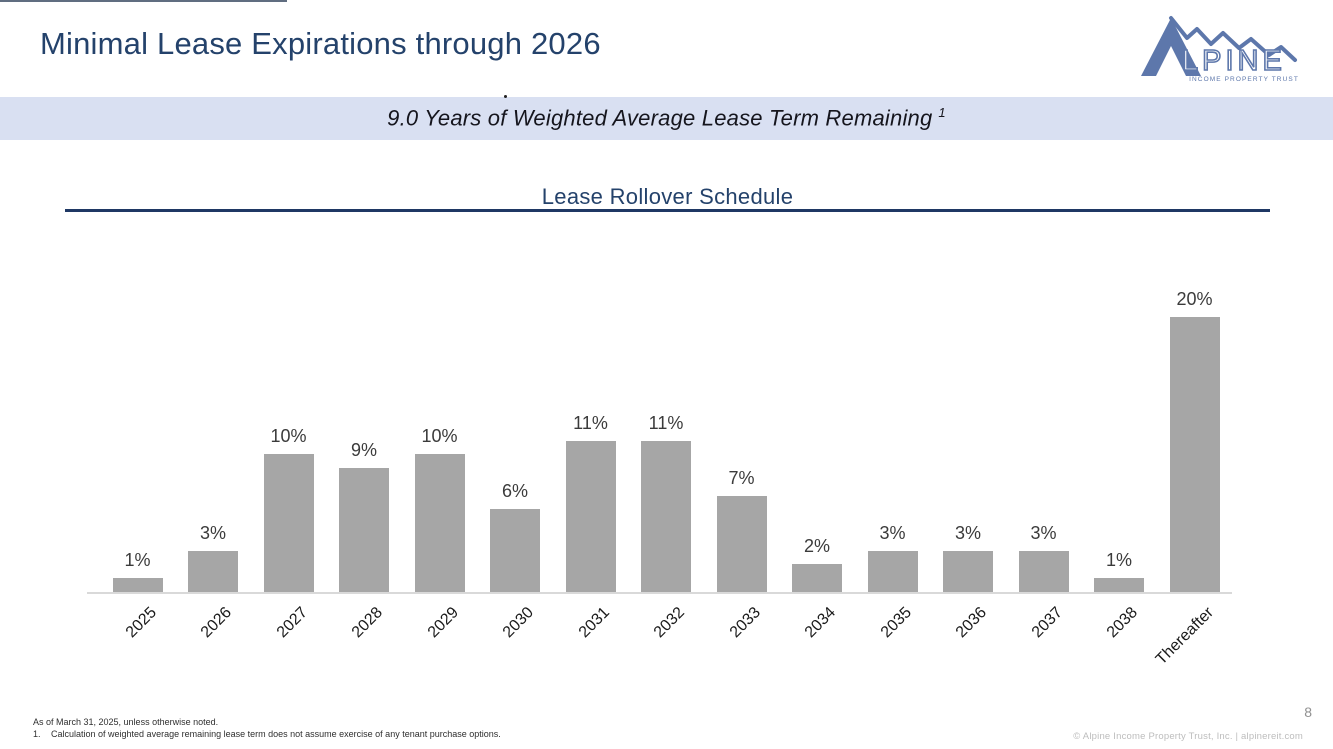 Image resolution: width=1333 pixels, height=749 pixels. What do you see at coordinates (659, 593) in the screenshot?
I see `x-axis-line` at bounding box center [659, 593].